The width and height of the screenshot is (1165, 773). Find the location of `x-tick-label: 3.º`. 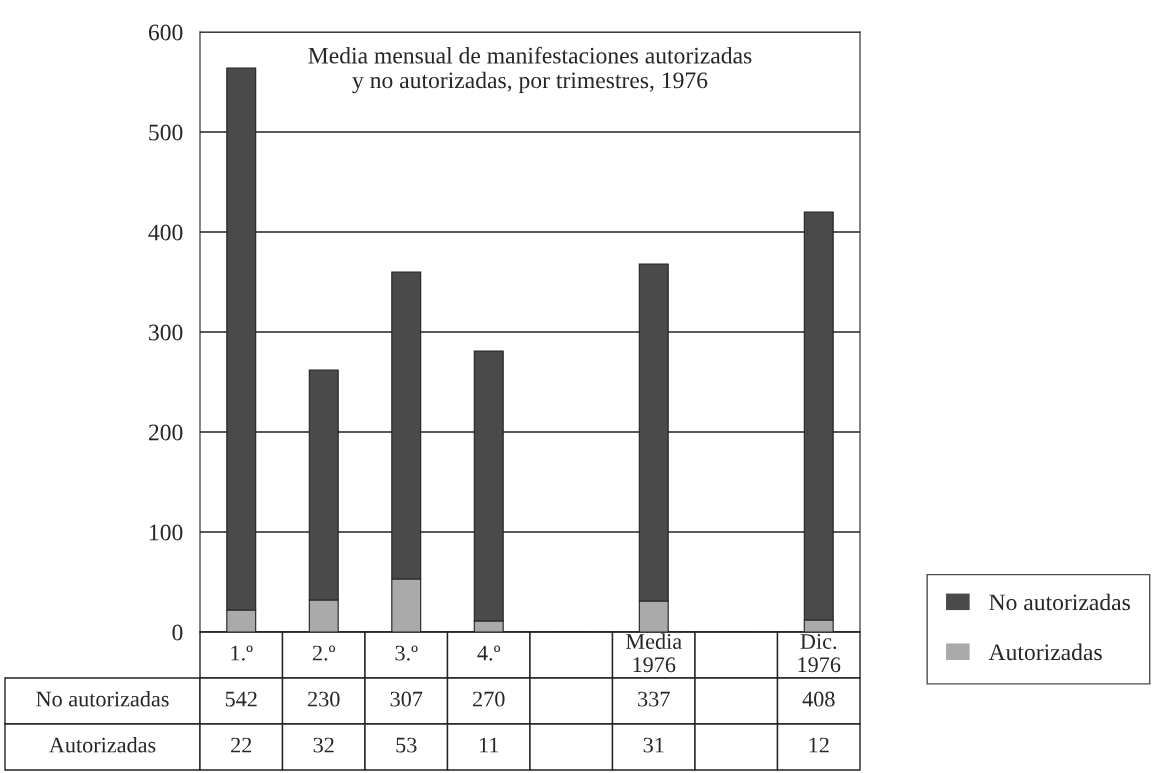

x-tick-label: 3.º is located at coordinates (406, 653).